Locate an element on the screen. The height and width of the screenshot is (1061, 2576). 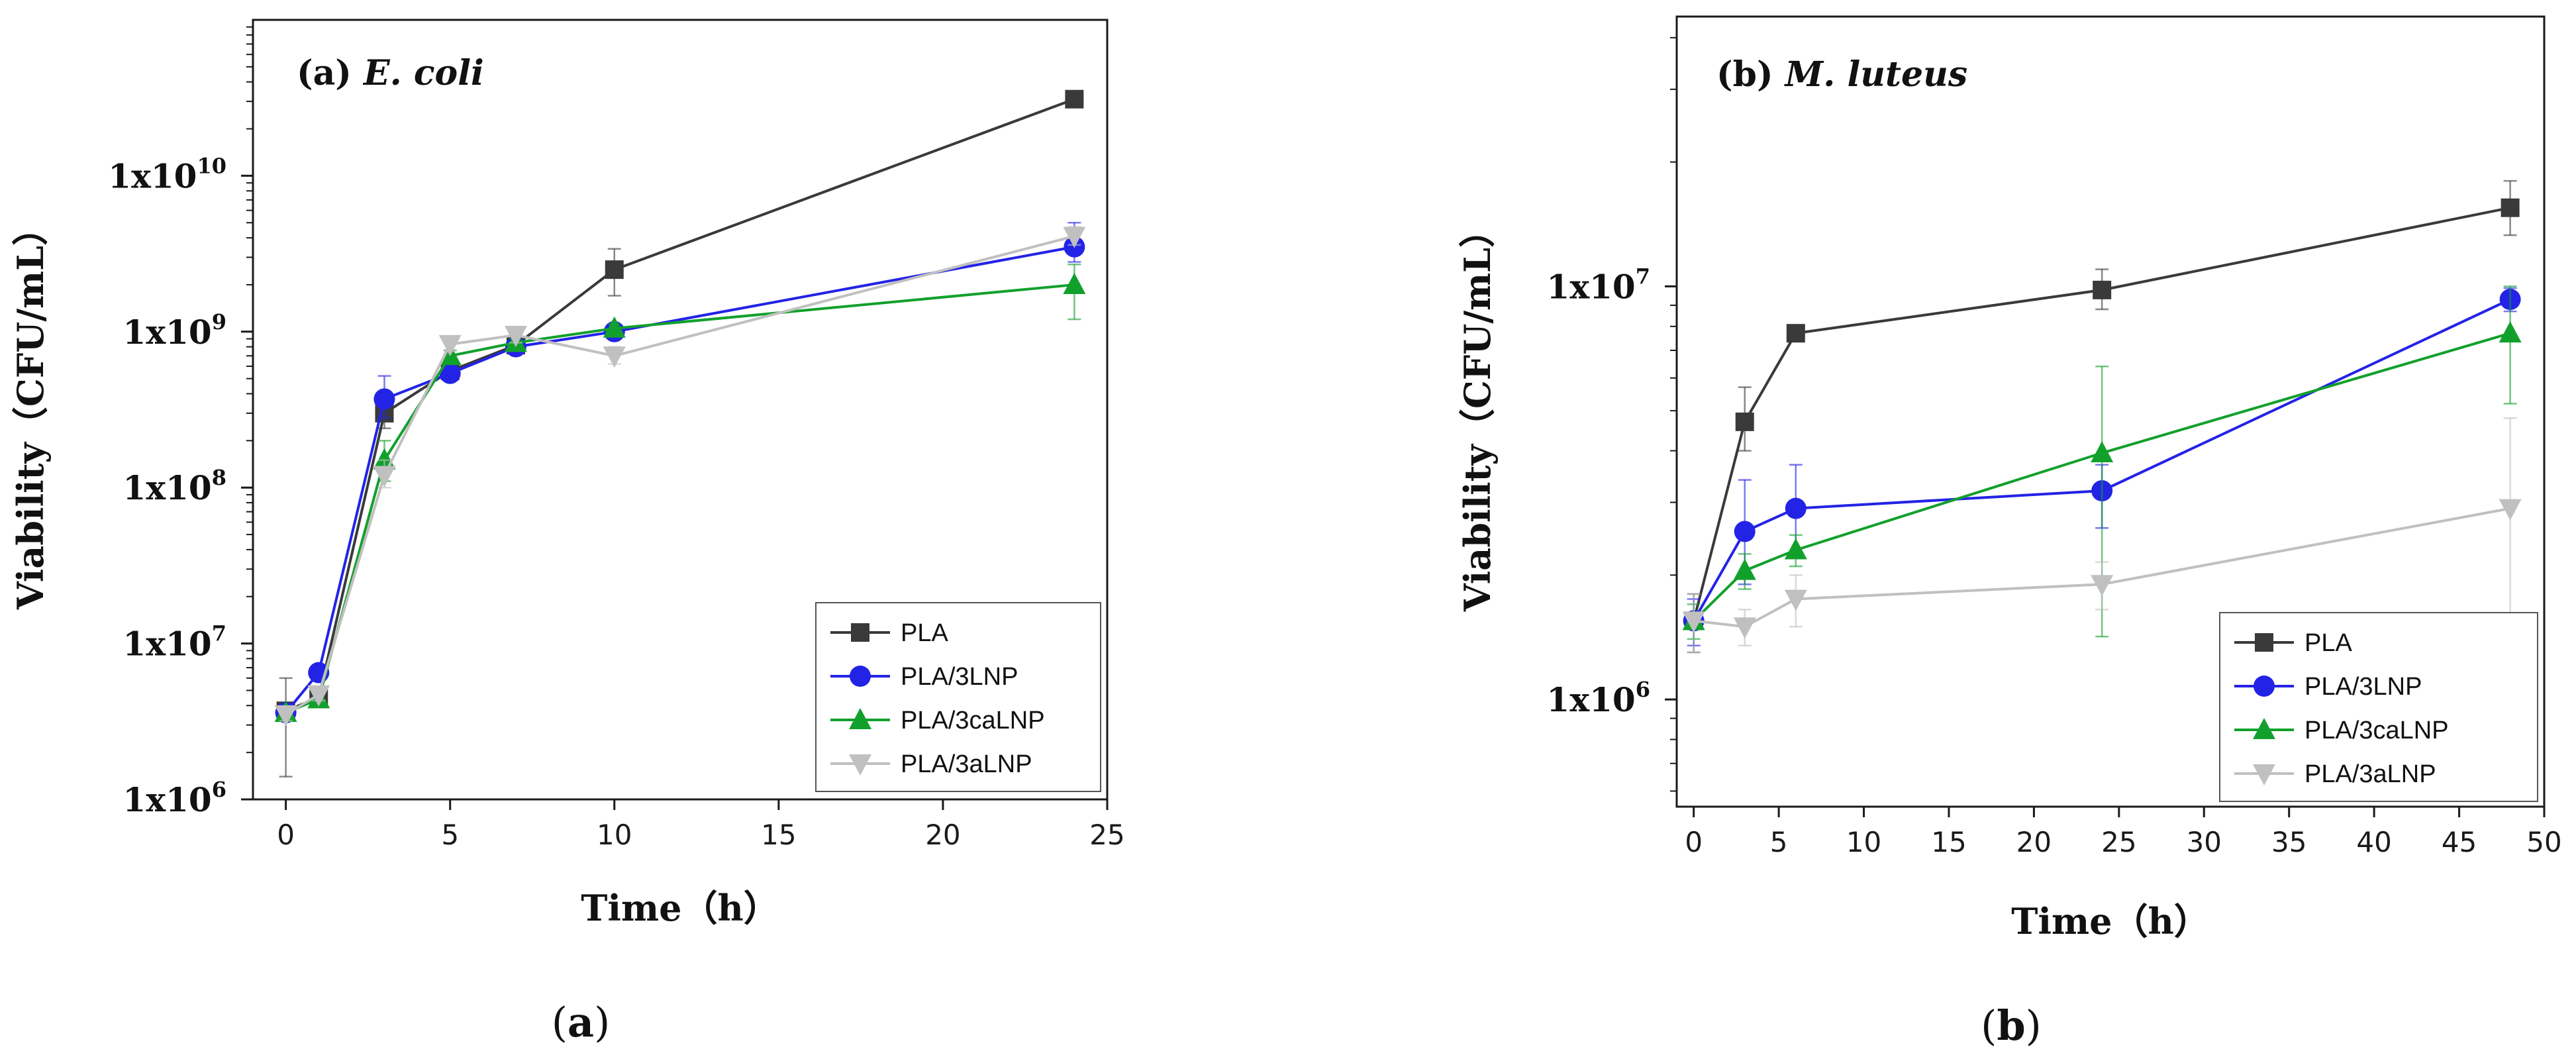
panel-b-legend-label: PLA/3LNP is located at coordinates (2363, 687).